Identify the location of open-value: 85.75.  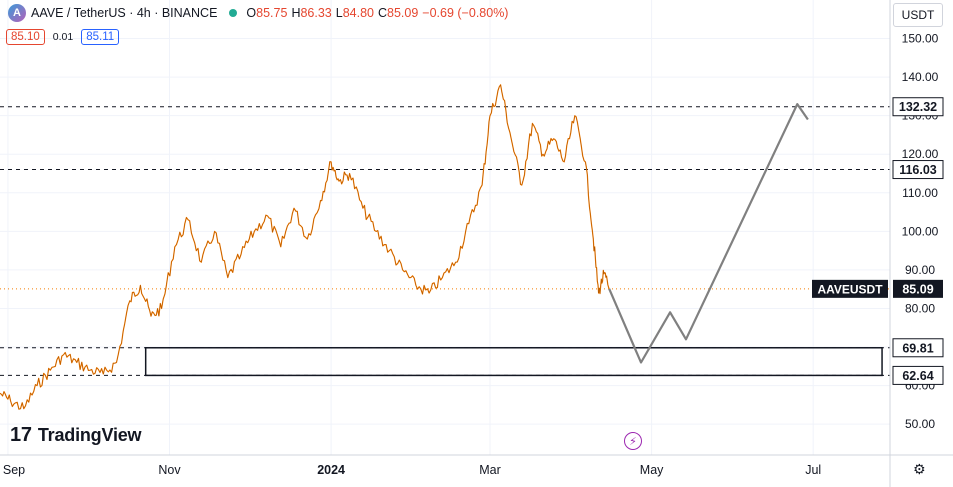
(272, 13).